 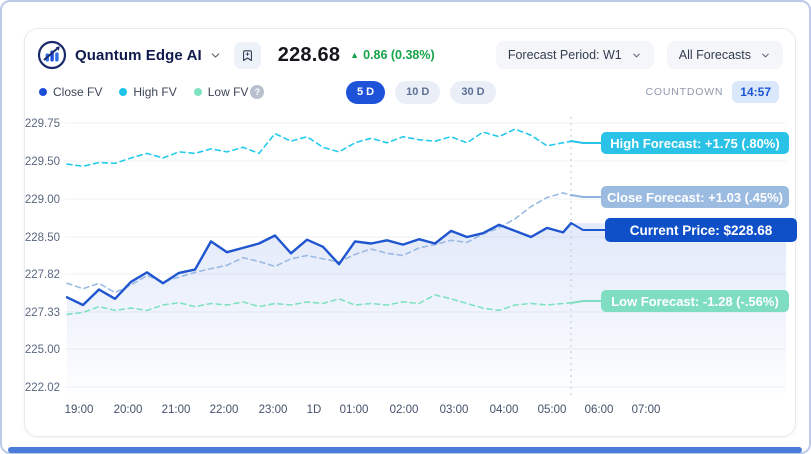 I want to click on bookmark-plus-icon, so click(x=247, y=55).